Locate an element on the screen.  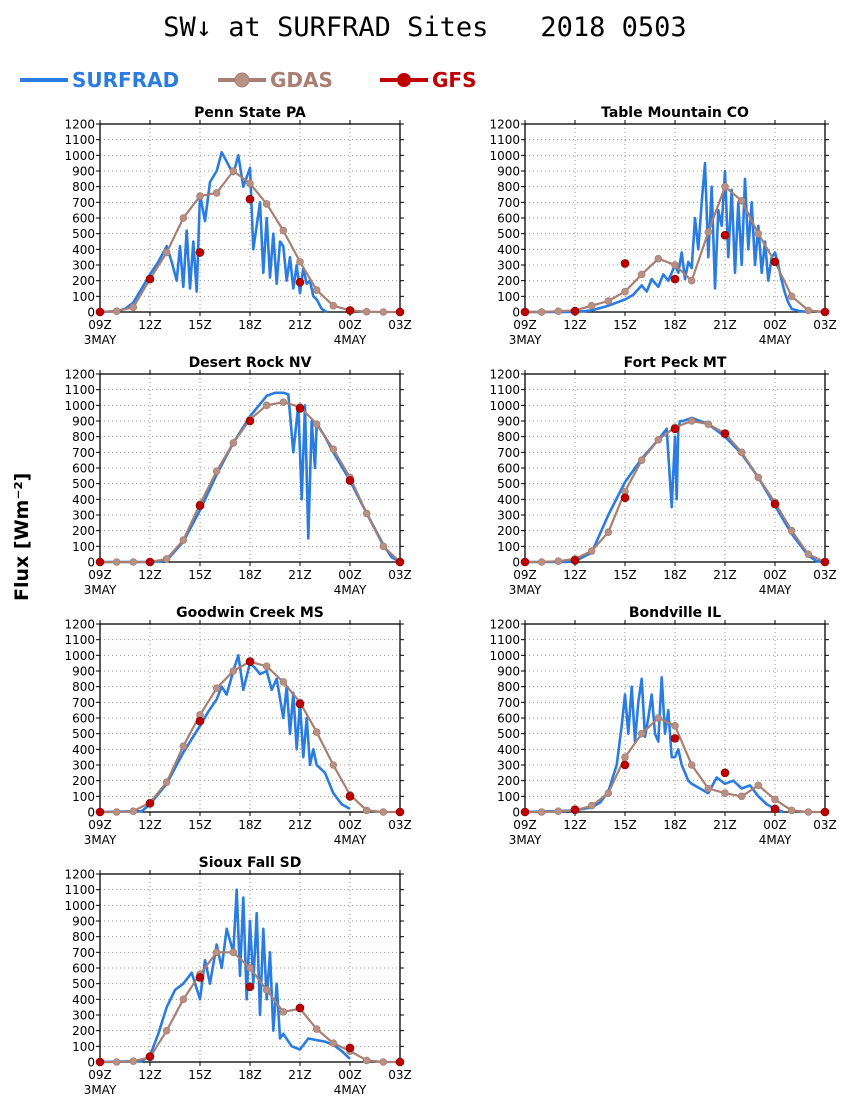
figure-title: SW↓ at SURFRAD Sites 2018 0503 is located at coordinates (425, 27).